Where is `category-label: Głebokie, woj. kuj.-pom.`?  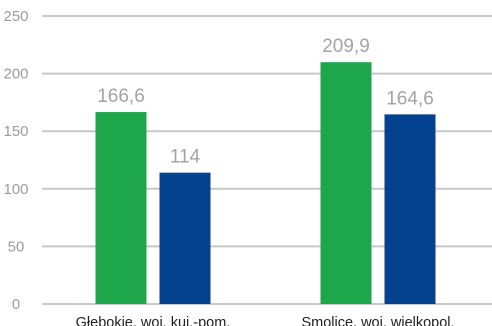
category-label: Głebokie, woj. kuj.-pom. is located at coordinates (153, 320).